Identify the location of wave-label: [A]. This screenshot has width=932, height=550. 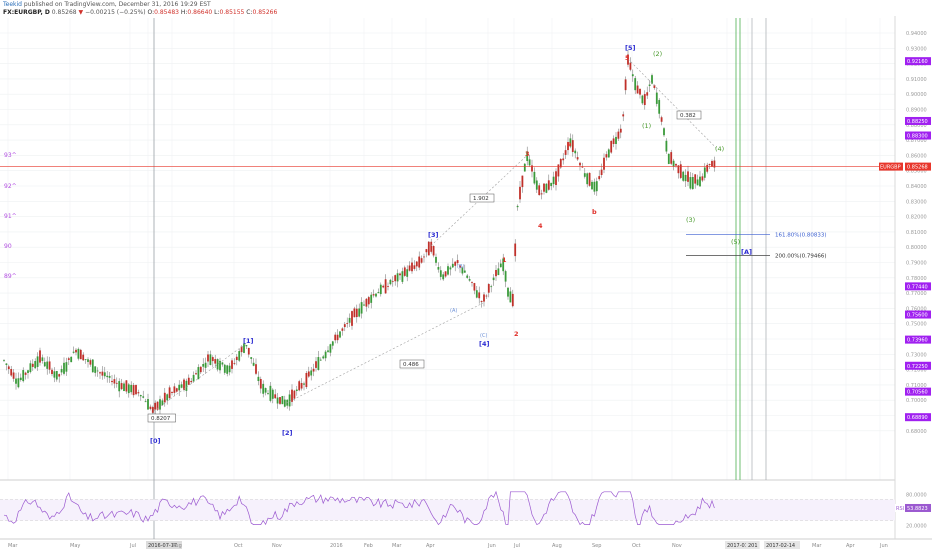
(746, 252).